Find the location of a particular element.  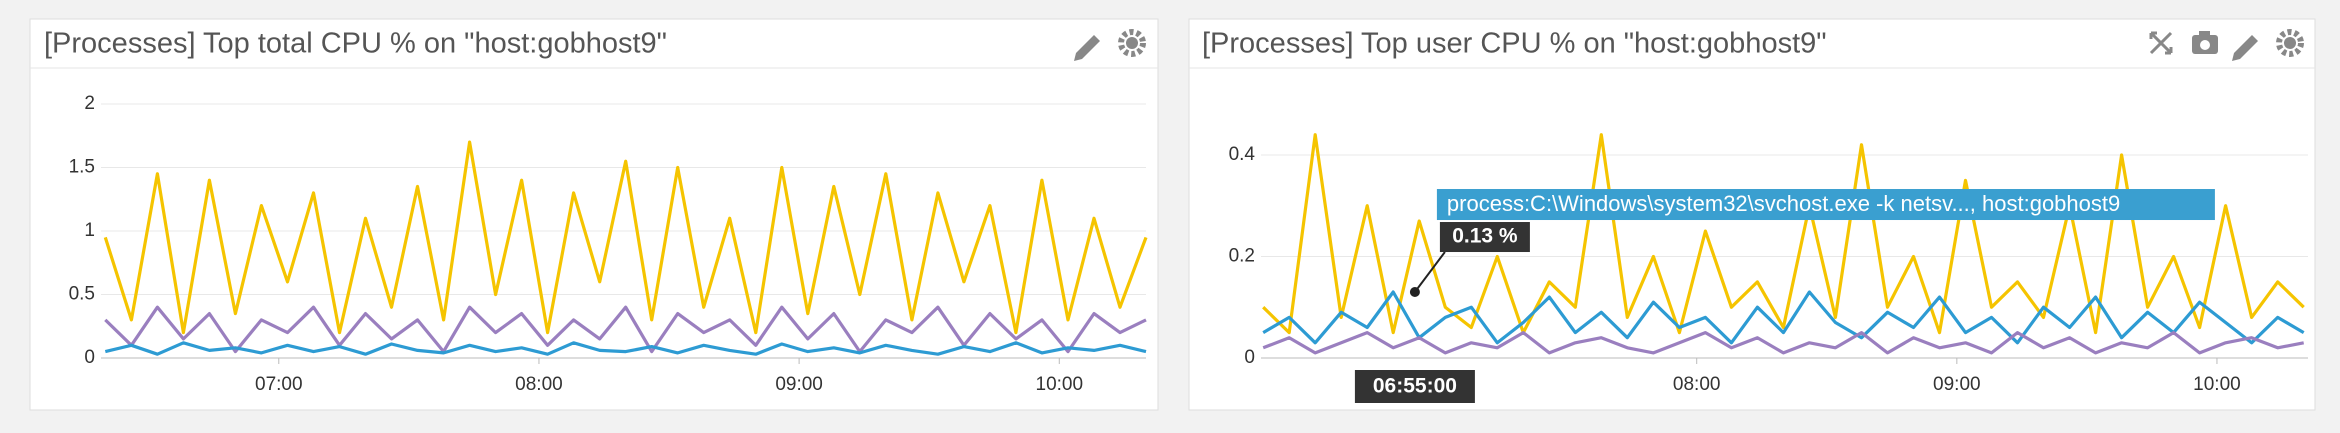

y-tick-label: 0.5 is located at coordinates (82, 294).